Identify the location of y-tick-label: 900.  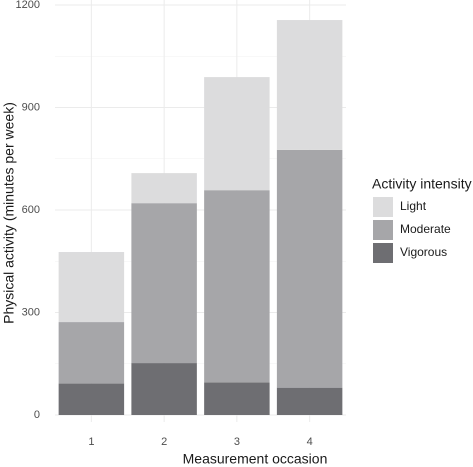
(31, 107).